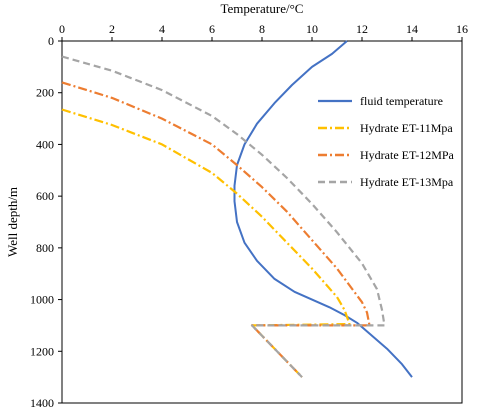  I want to click on y-tick-label: 1200, so click(42, 351).